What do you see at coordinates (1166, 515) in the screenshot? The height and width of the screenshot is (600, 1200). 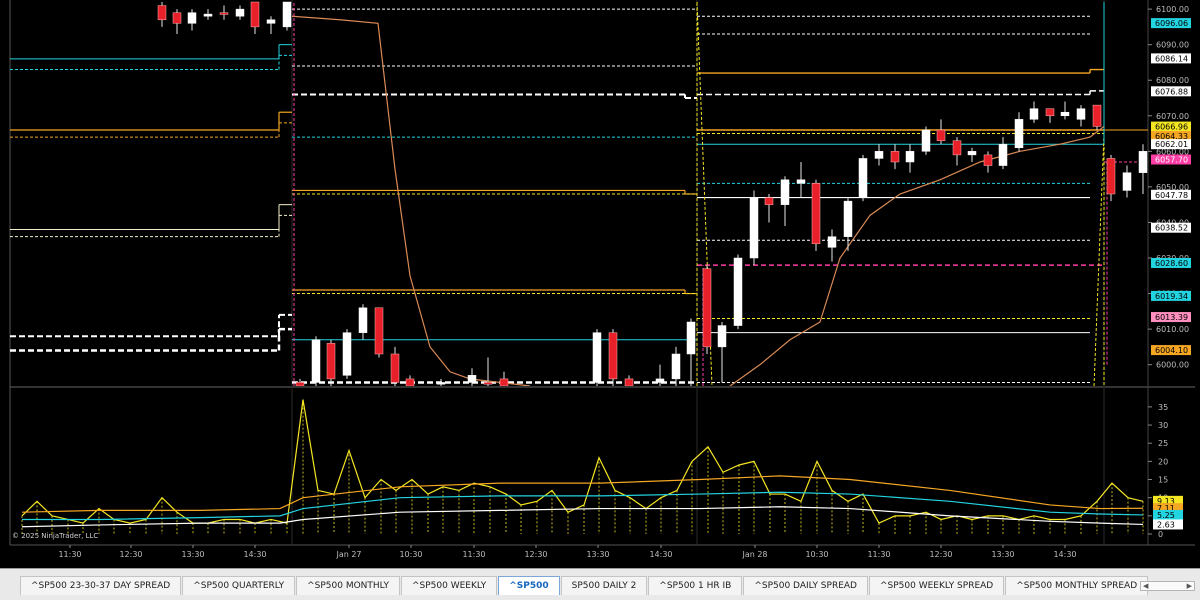 I see `indicator-value-label: 5.25` at bounding box center [1166, 515].